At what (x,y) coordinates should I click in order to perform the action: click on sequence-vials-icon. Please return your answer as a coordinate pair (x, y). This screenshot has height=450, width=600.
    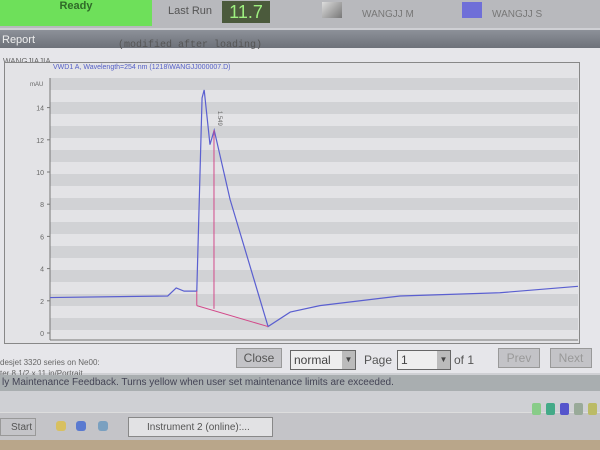
    Looking at the image, I should click on (472, 10).